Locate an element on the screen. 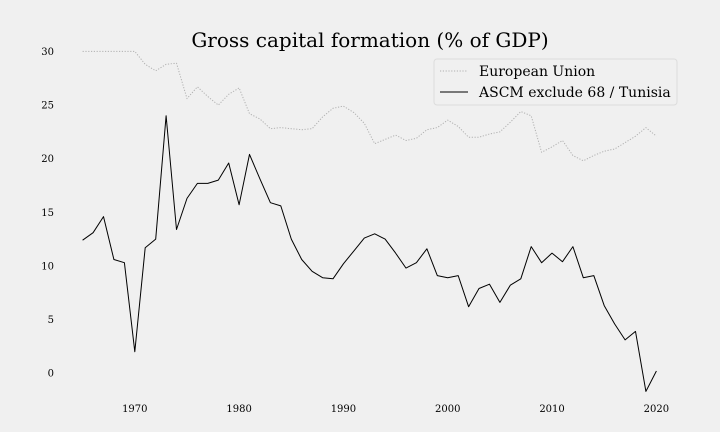  chart-title: Gross capital formation (% of GDP) is located at coordinates (369, 40).